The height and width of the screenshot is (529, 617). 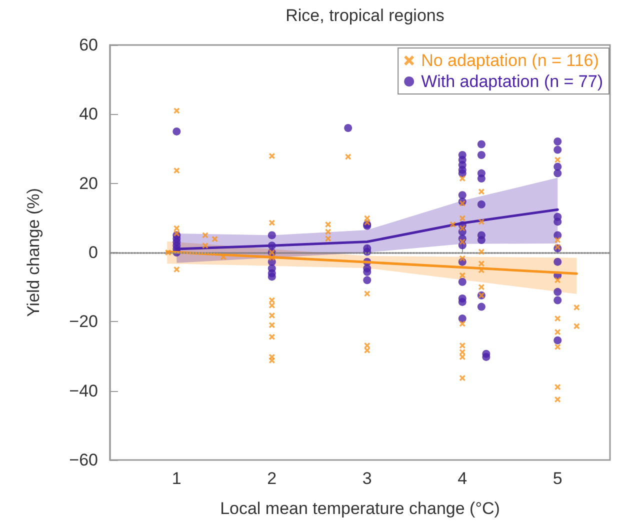 I want to click on legend-label: No adaptation (n = 116), so click(x=510, y=60).